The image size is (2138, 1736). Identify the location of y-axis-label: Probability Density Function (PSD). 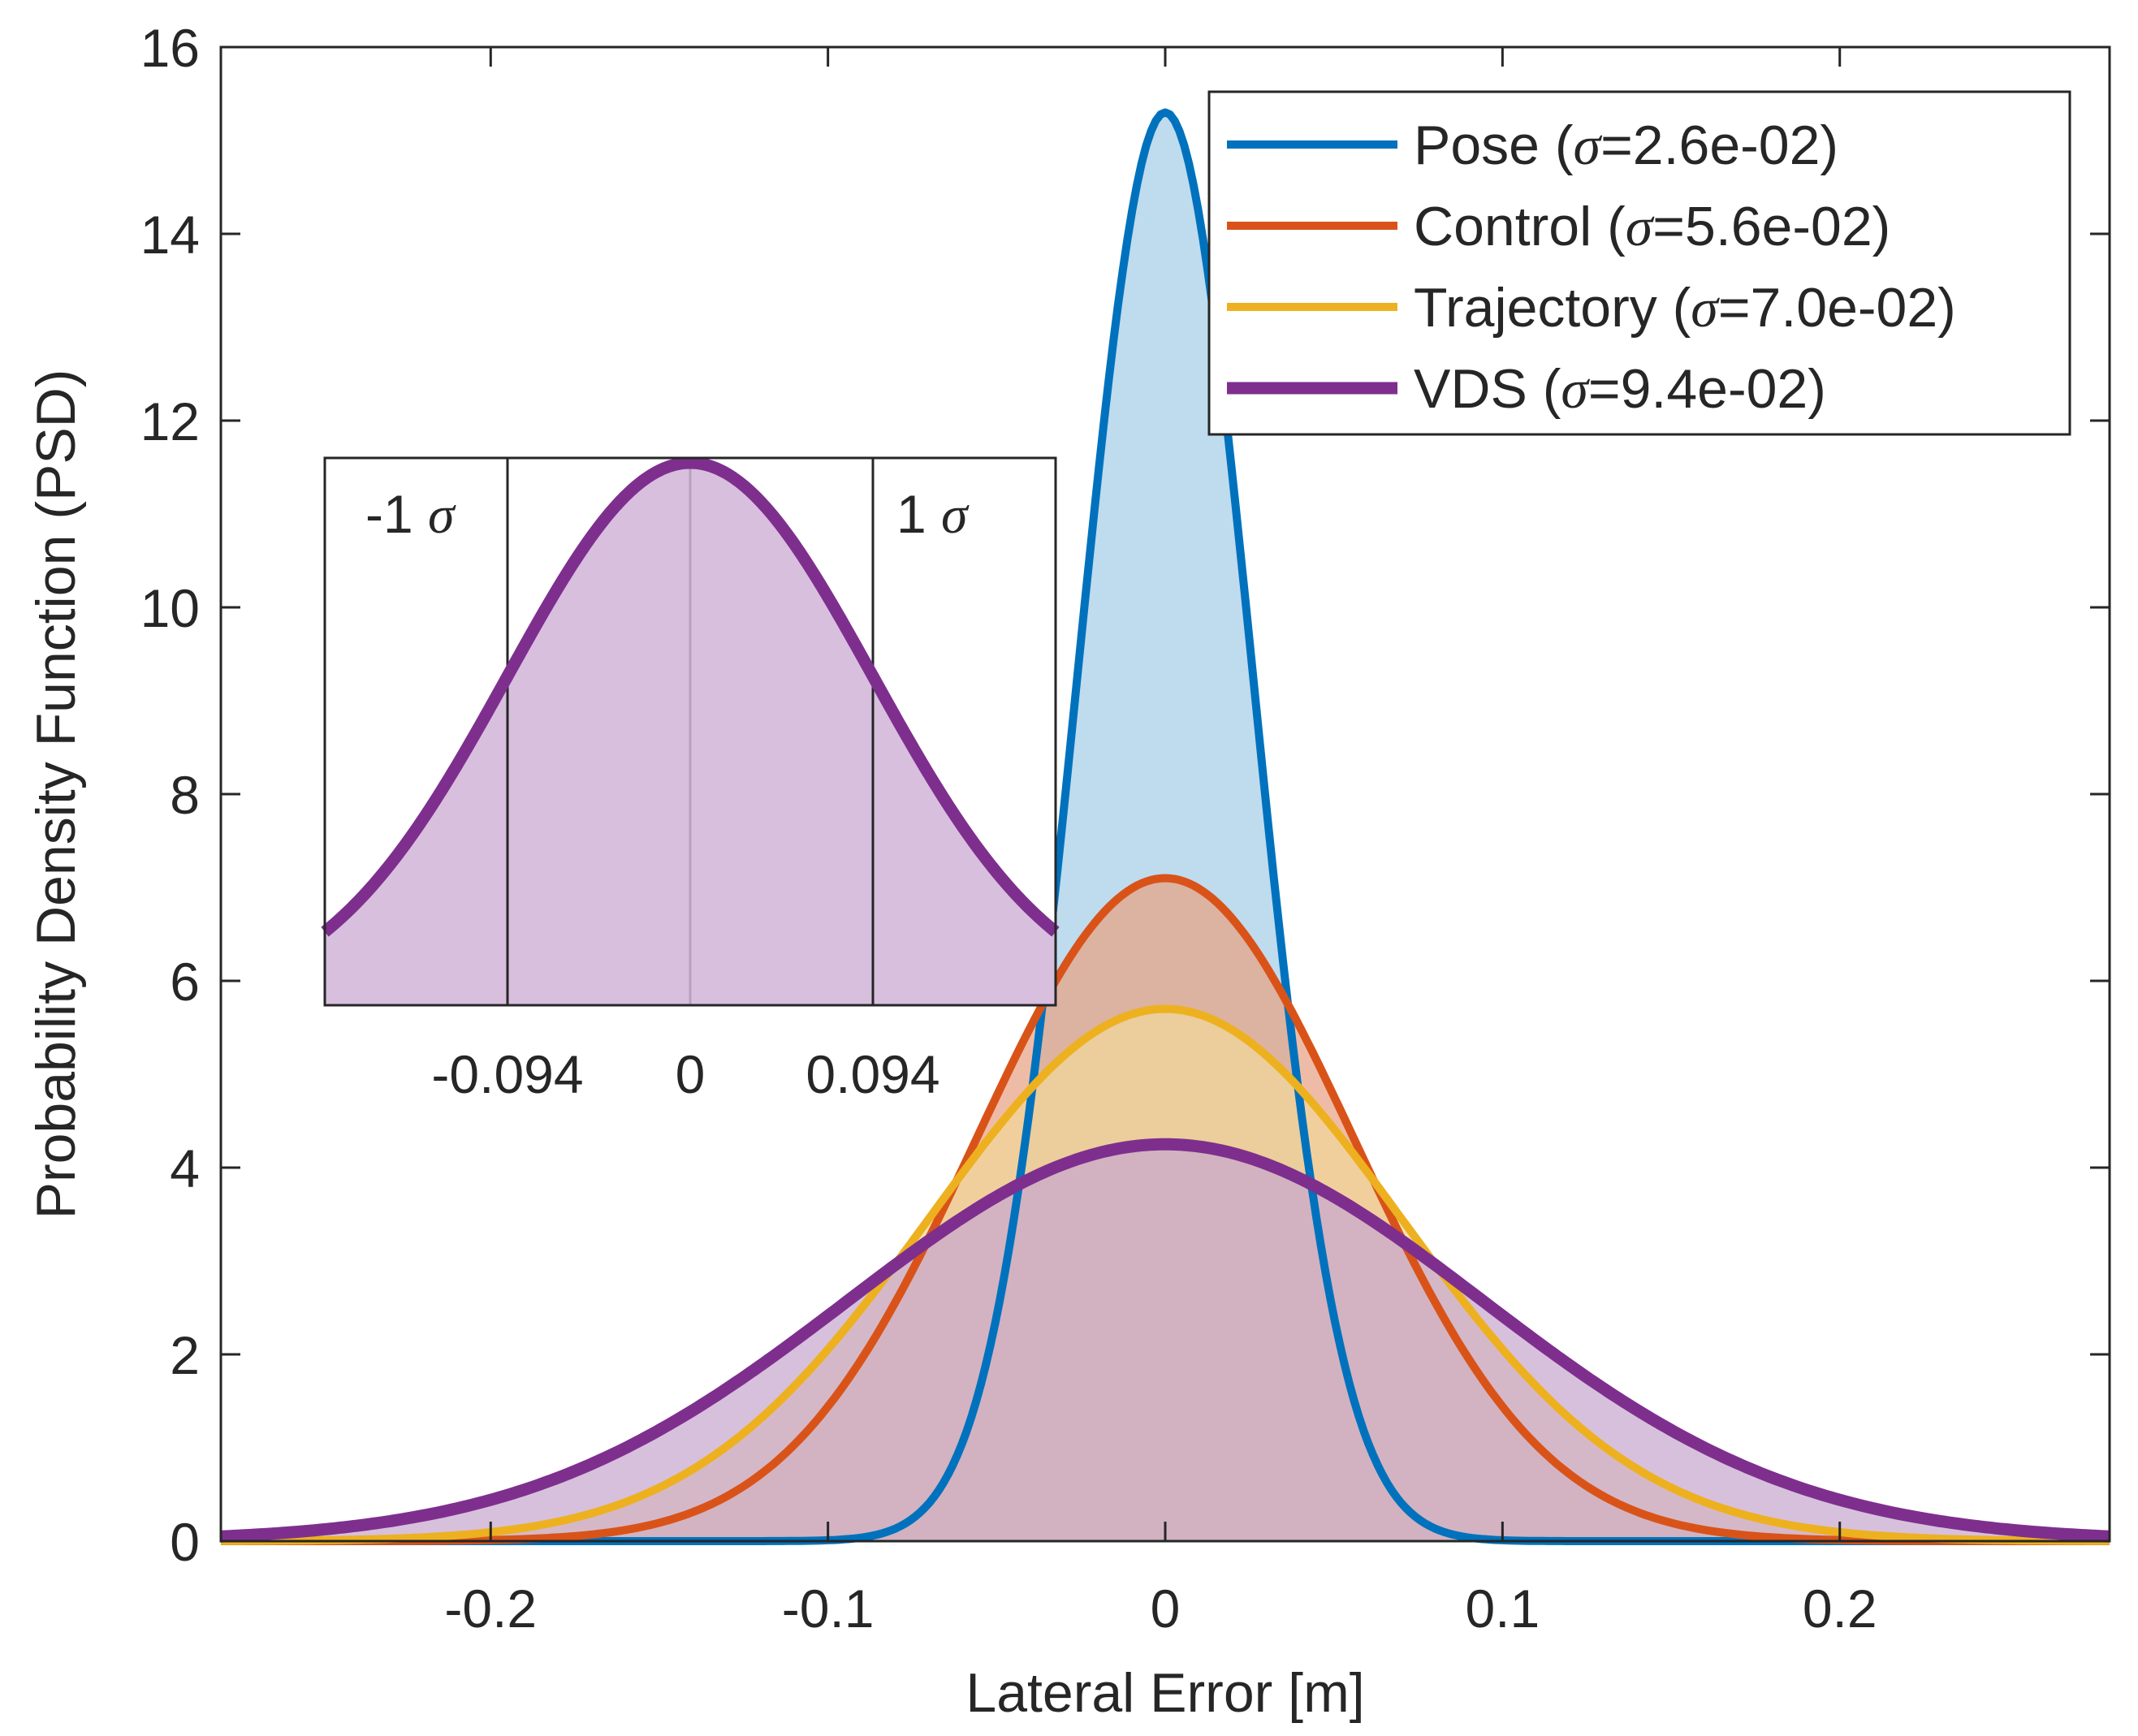
(56, 794).